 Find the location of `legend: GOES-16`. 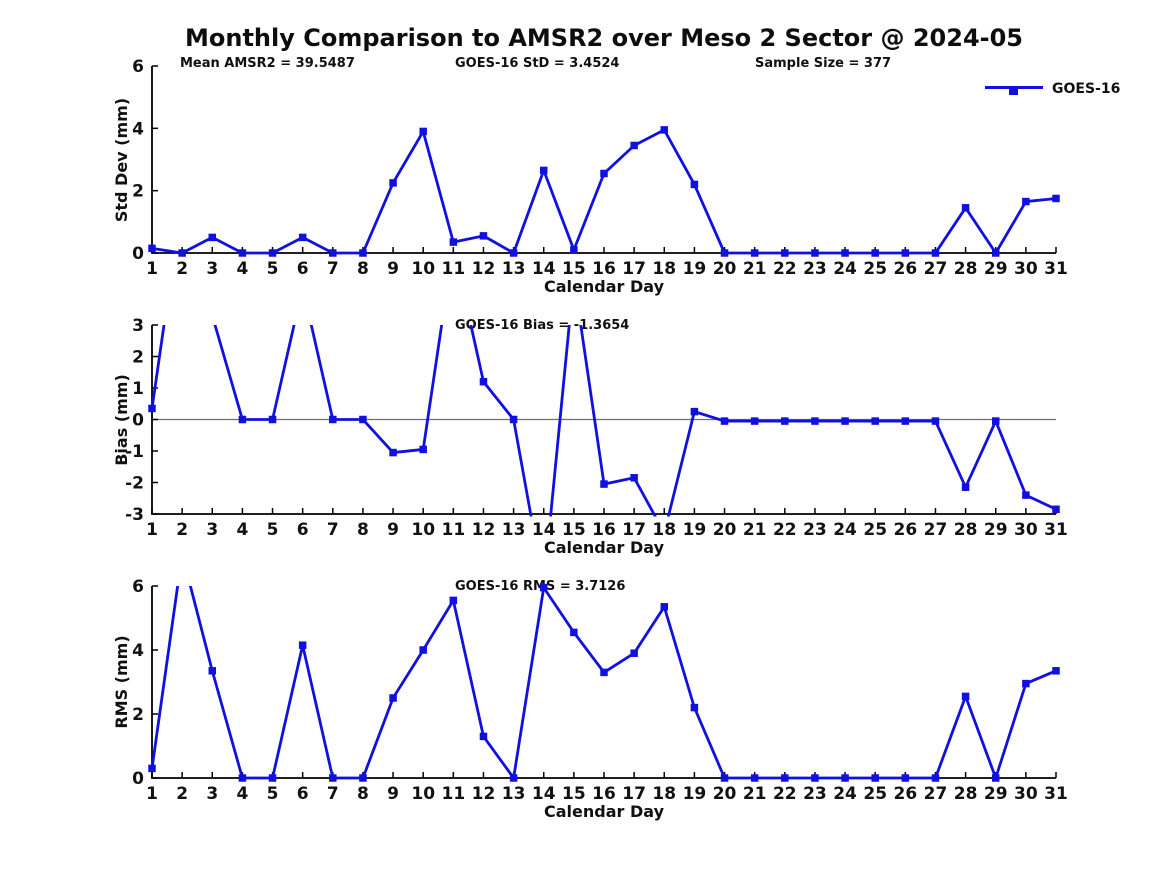

legend: GOES-16 is located at coordinates (1052, 89).